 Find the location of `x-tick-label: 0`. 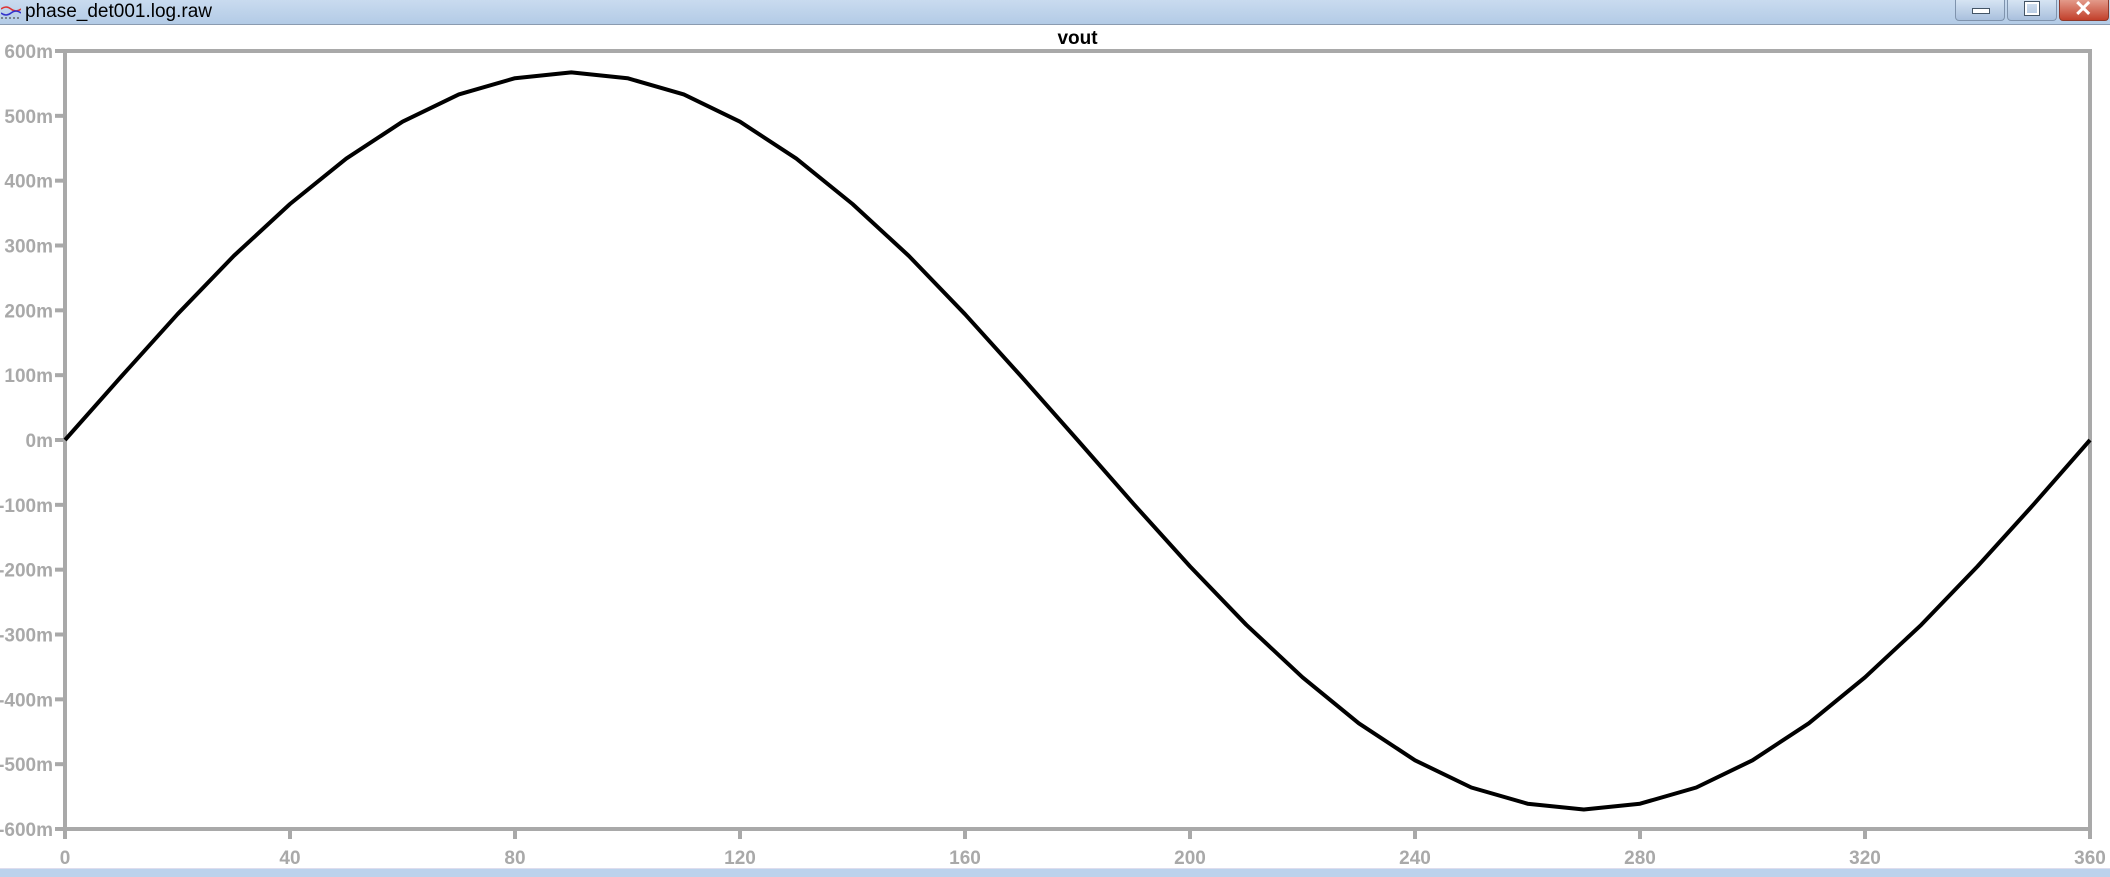

x-tick-label: 0 is located at coordinates (65, 858).